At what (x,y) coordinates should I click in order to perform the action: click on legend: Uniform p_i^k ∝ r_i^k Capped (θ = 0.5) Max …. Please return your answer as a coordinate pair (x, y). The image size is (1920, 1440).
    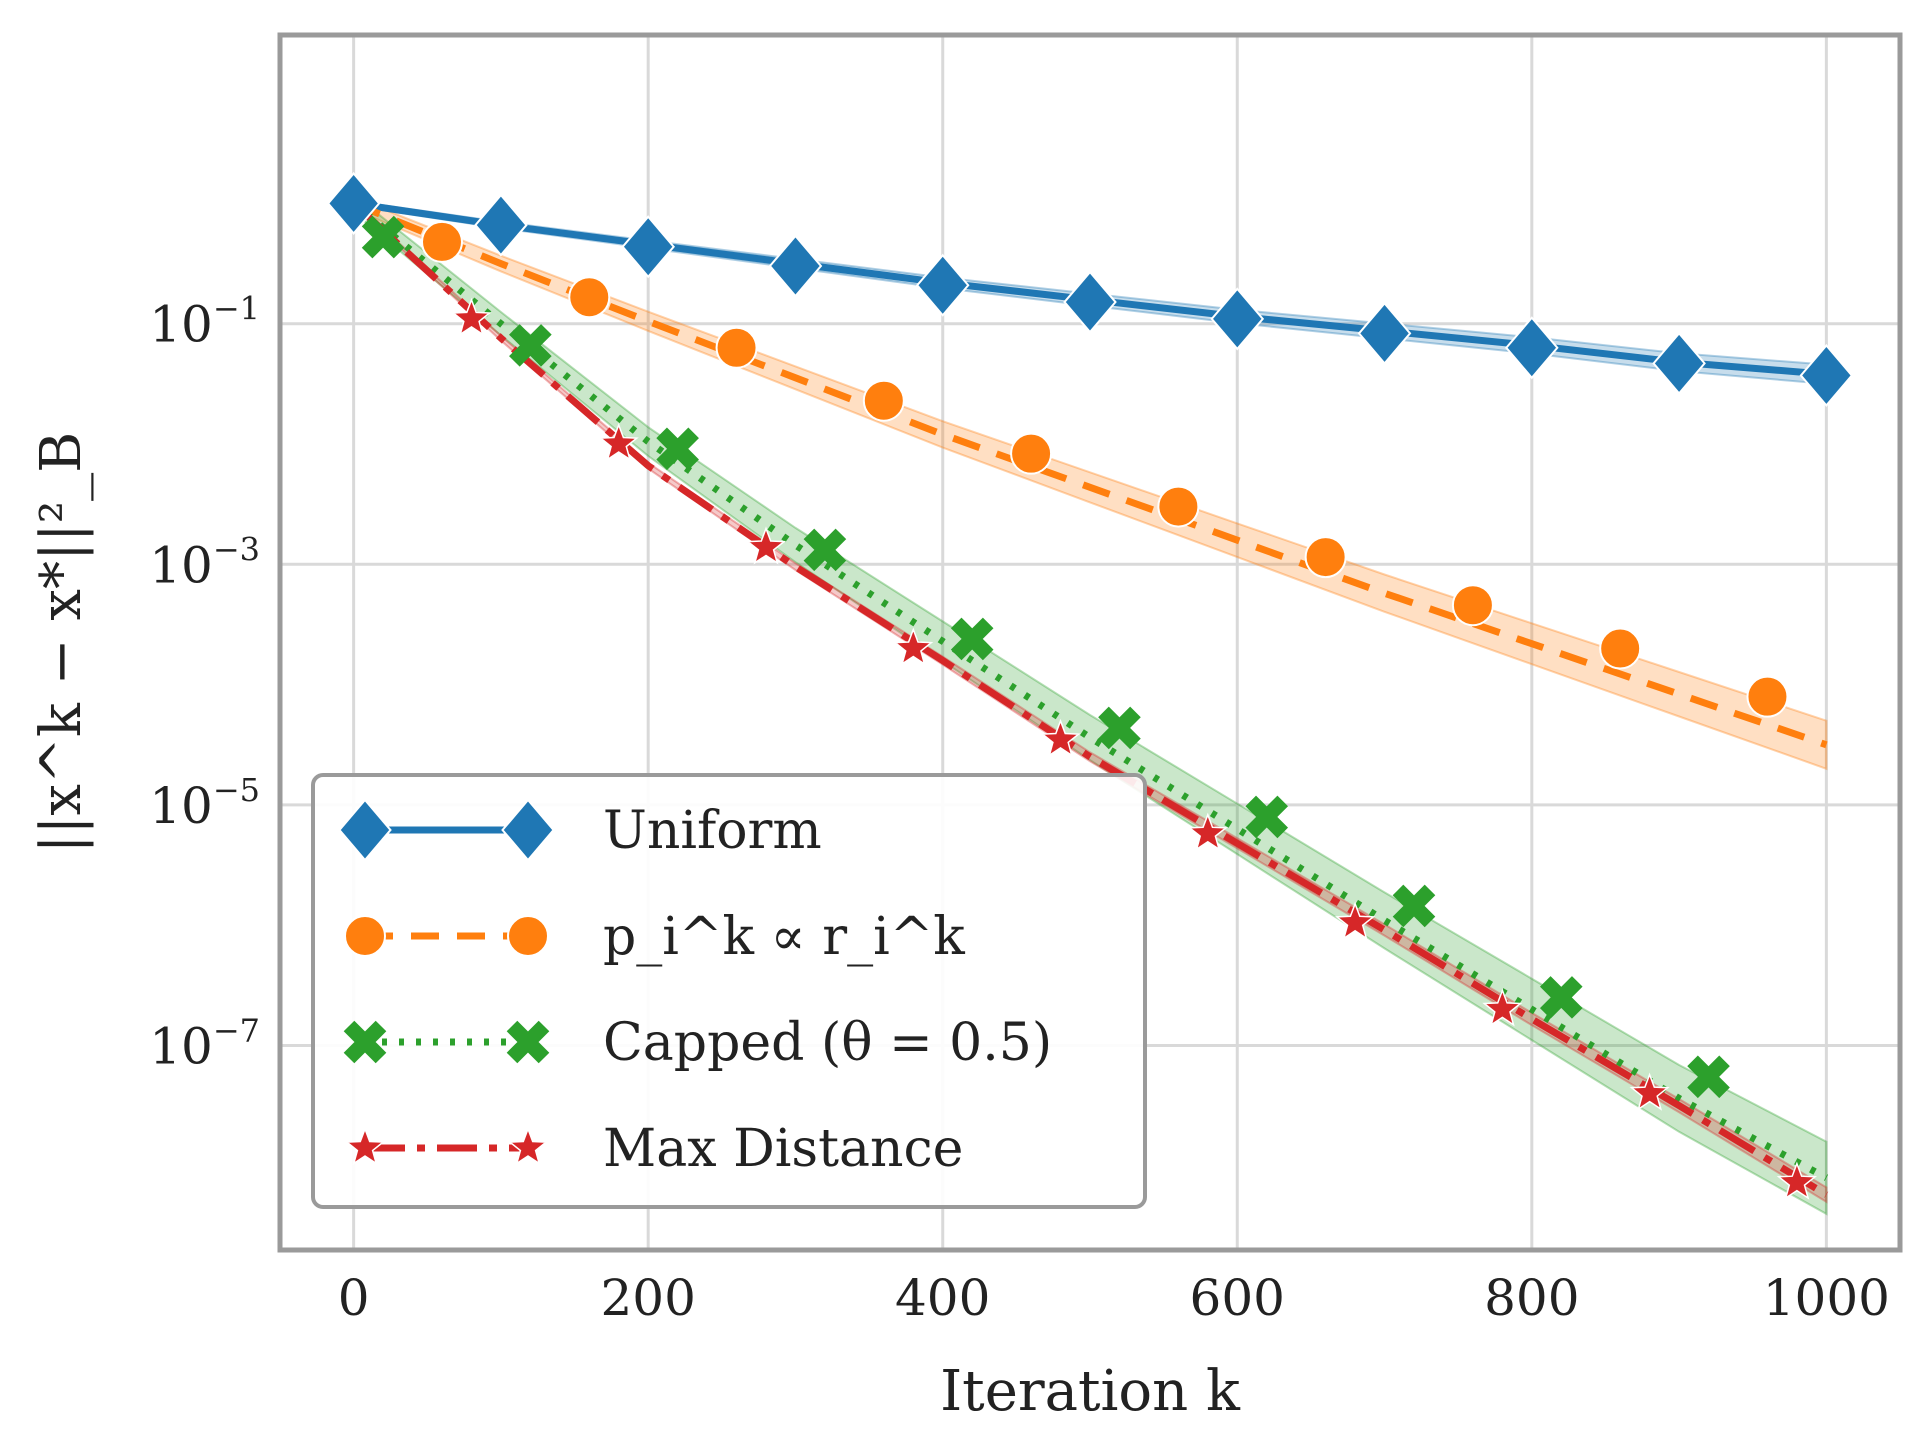
    Looking at the image, I should click on (729, 991).